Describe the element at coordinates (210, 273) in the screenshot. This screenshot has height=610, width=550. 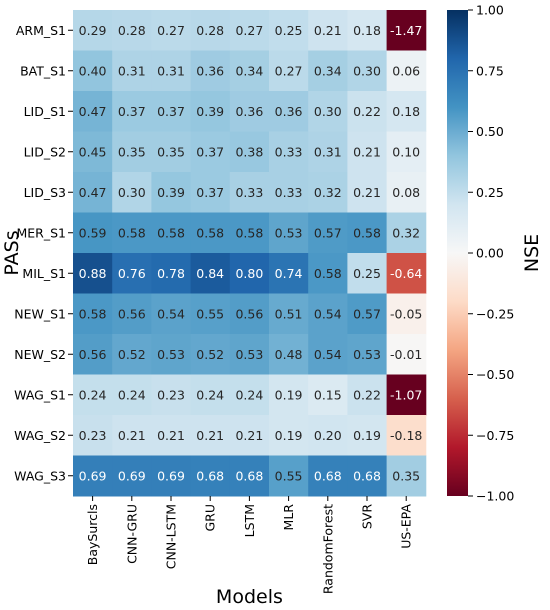
I see `cell-value-label: 0.84` at that location.